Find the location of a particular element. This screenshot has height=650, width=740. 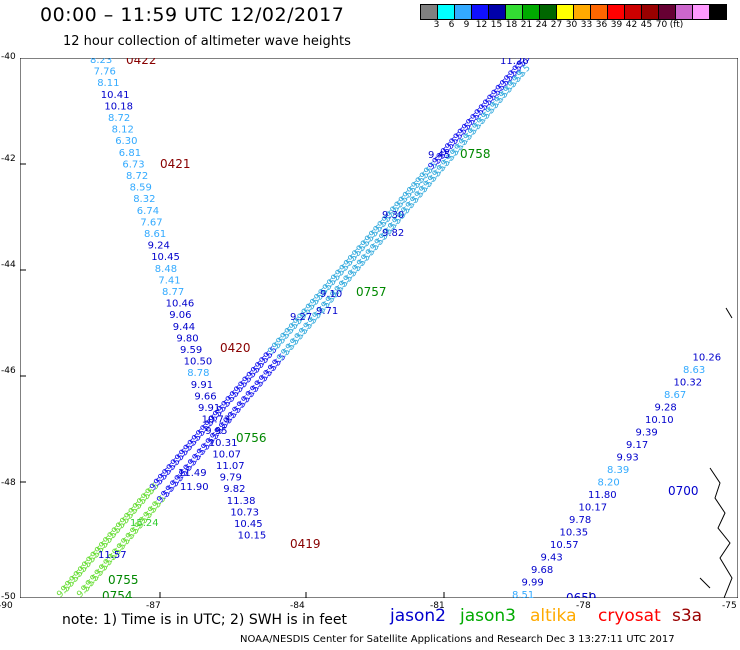

scale-label: 33 is located at coordinates (586, 25).